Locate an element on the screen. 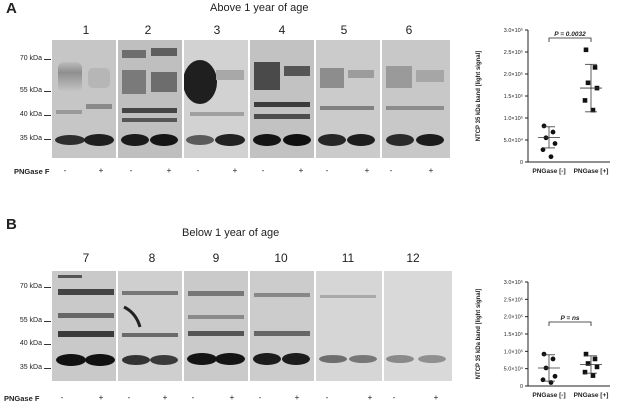  pngase-label-b: PNGase F is located at coordinates (22, 398).